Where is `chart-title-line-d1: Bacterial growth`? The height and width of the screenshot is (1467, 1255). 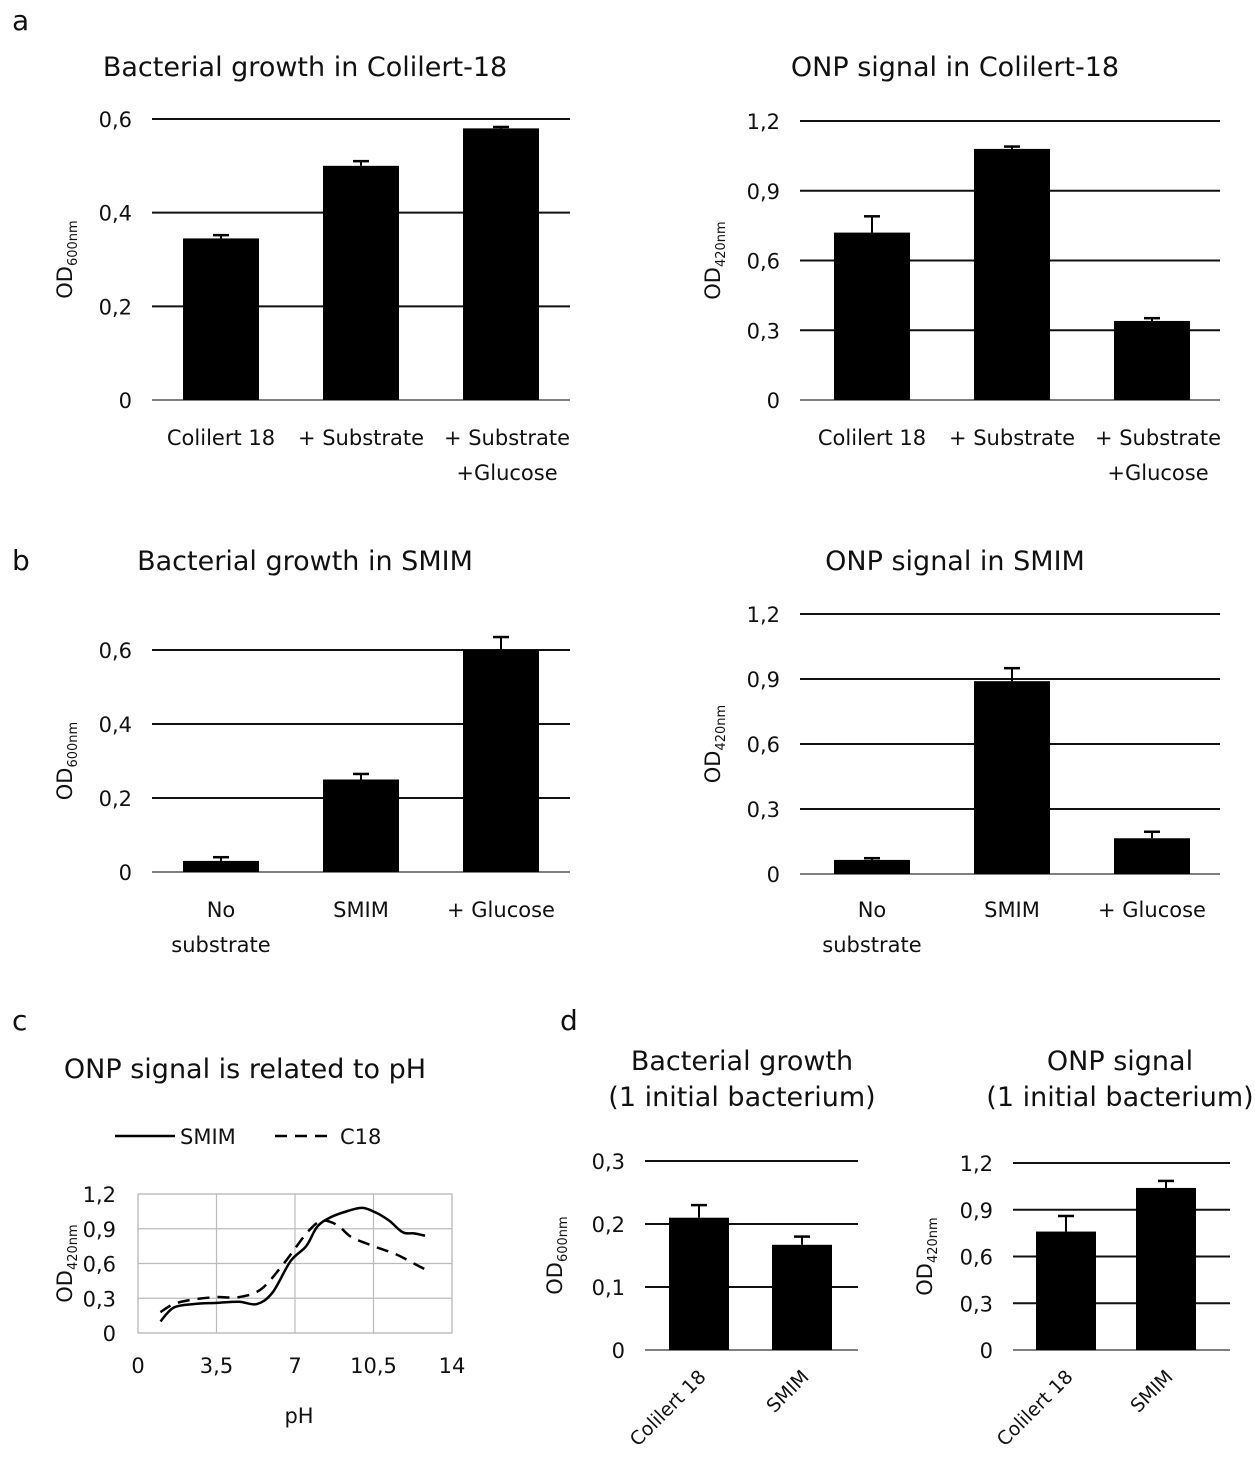 chart-title-line-d1: Bacterial growth is located at coordinates (742, 1061).